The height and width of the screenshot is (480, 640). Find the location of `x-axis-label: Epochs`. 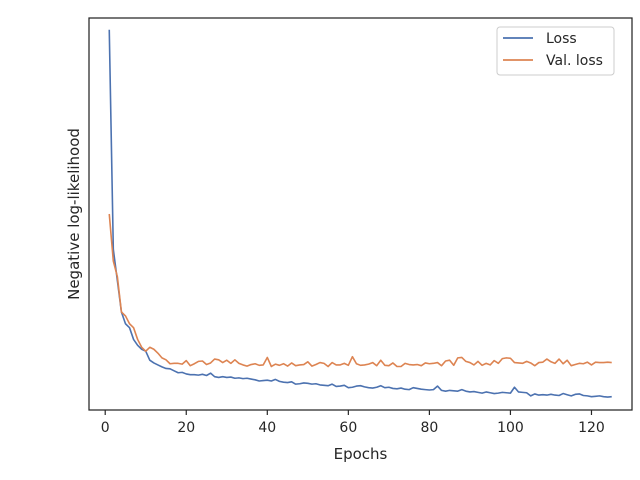

x-axis-label: Epochs is located at coordinates (361, 454).